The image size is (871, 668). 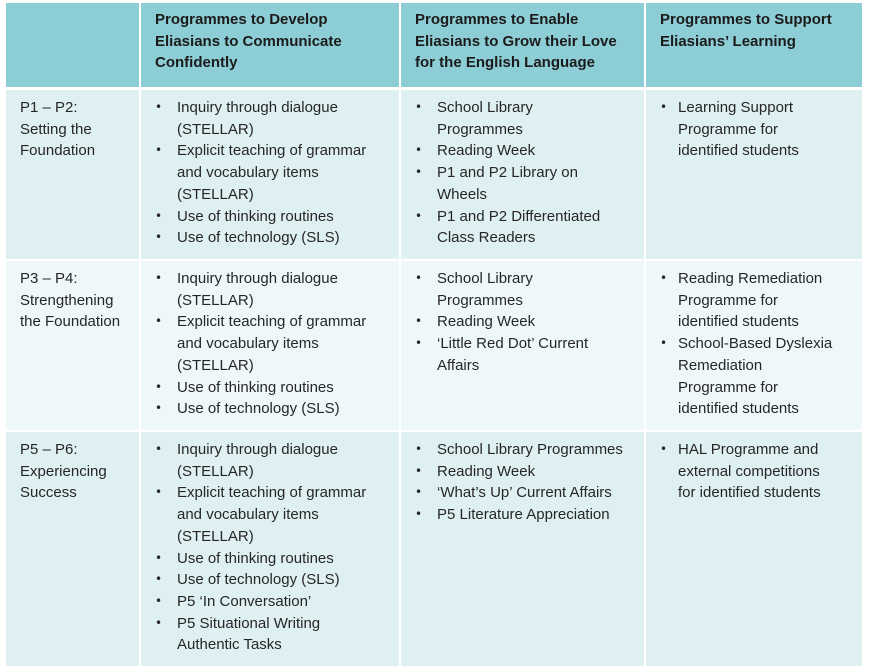 I want to click on header-stage, so click(x=73, y=46).